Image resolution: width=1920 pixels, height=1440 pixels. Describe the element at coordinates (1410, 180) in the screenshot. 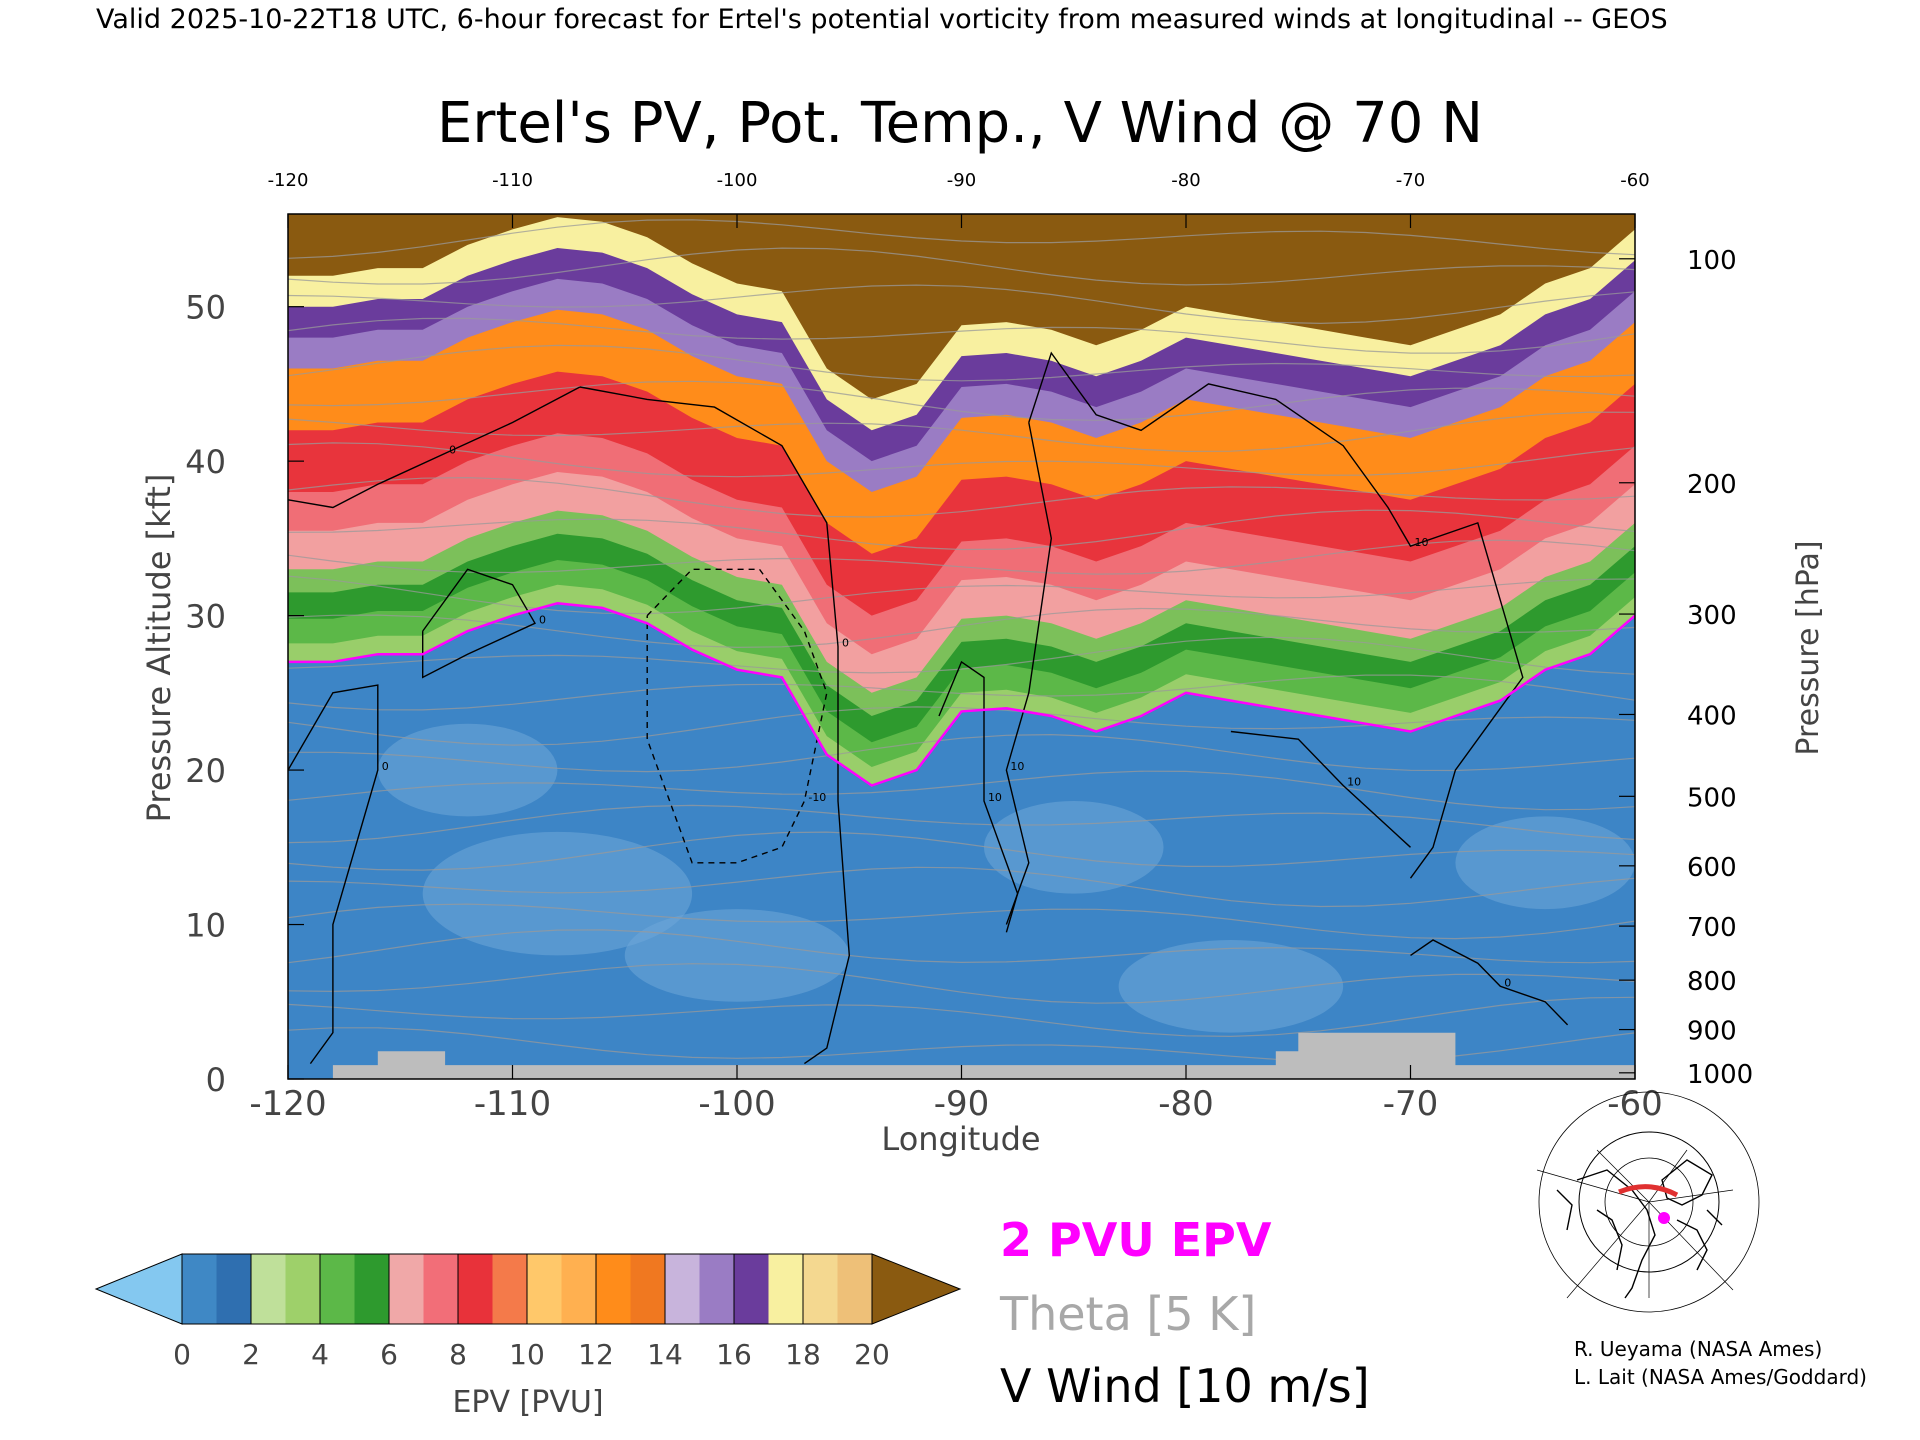

I see `x-top-tick-label: -70` at that location.